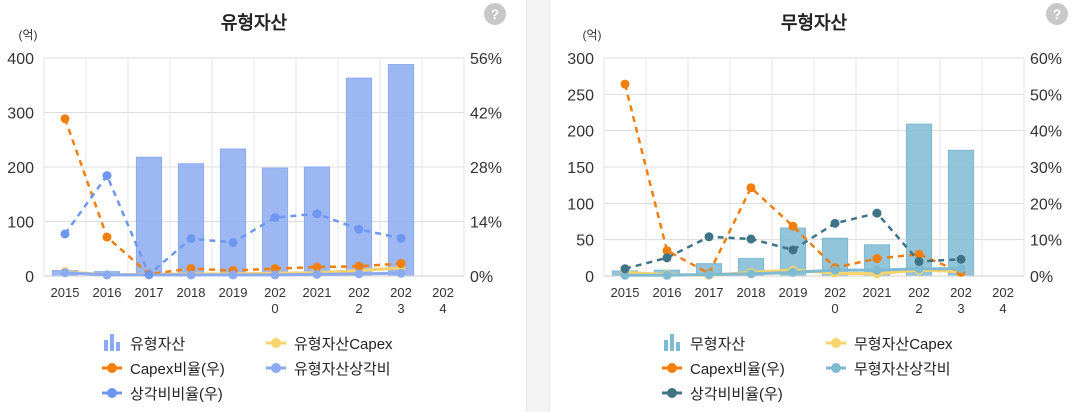 Image resolution: width=1086 pixels, height=412 pixels. What do you see at coordinates (1046, 95) in the screenshot?
I see `y-right-tick-label: 50%` at bounding box center [1046, 95].